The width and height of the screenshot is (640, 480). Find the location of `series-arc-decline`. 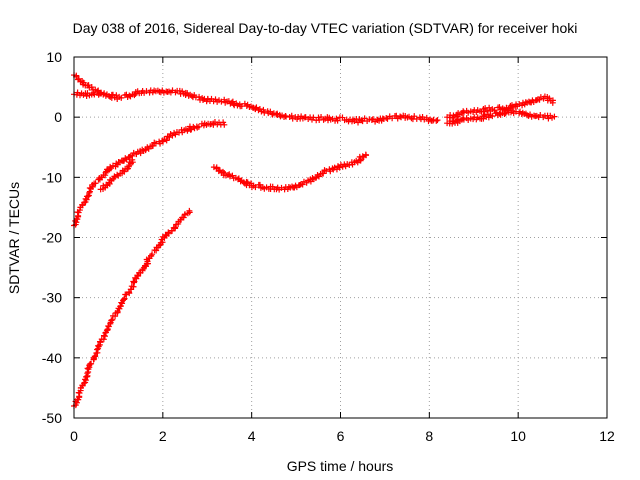

series-arc-decline is located at coordinates (88, 84).